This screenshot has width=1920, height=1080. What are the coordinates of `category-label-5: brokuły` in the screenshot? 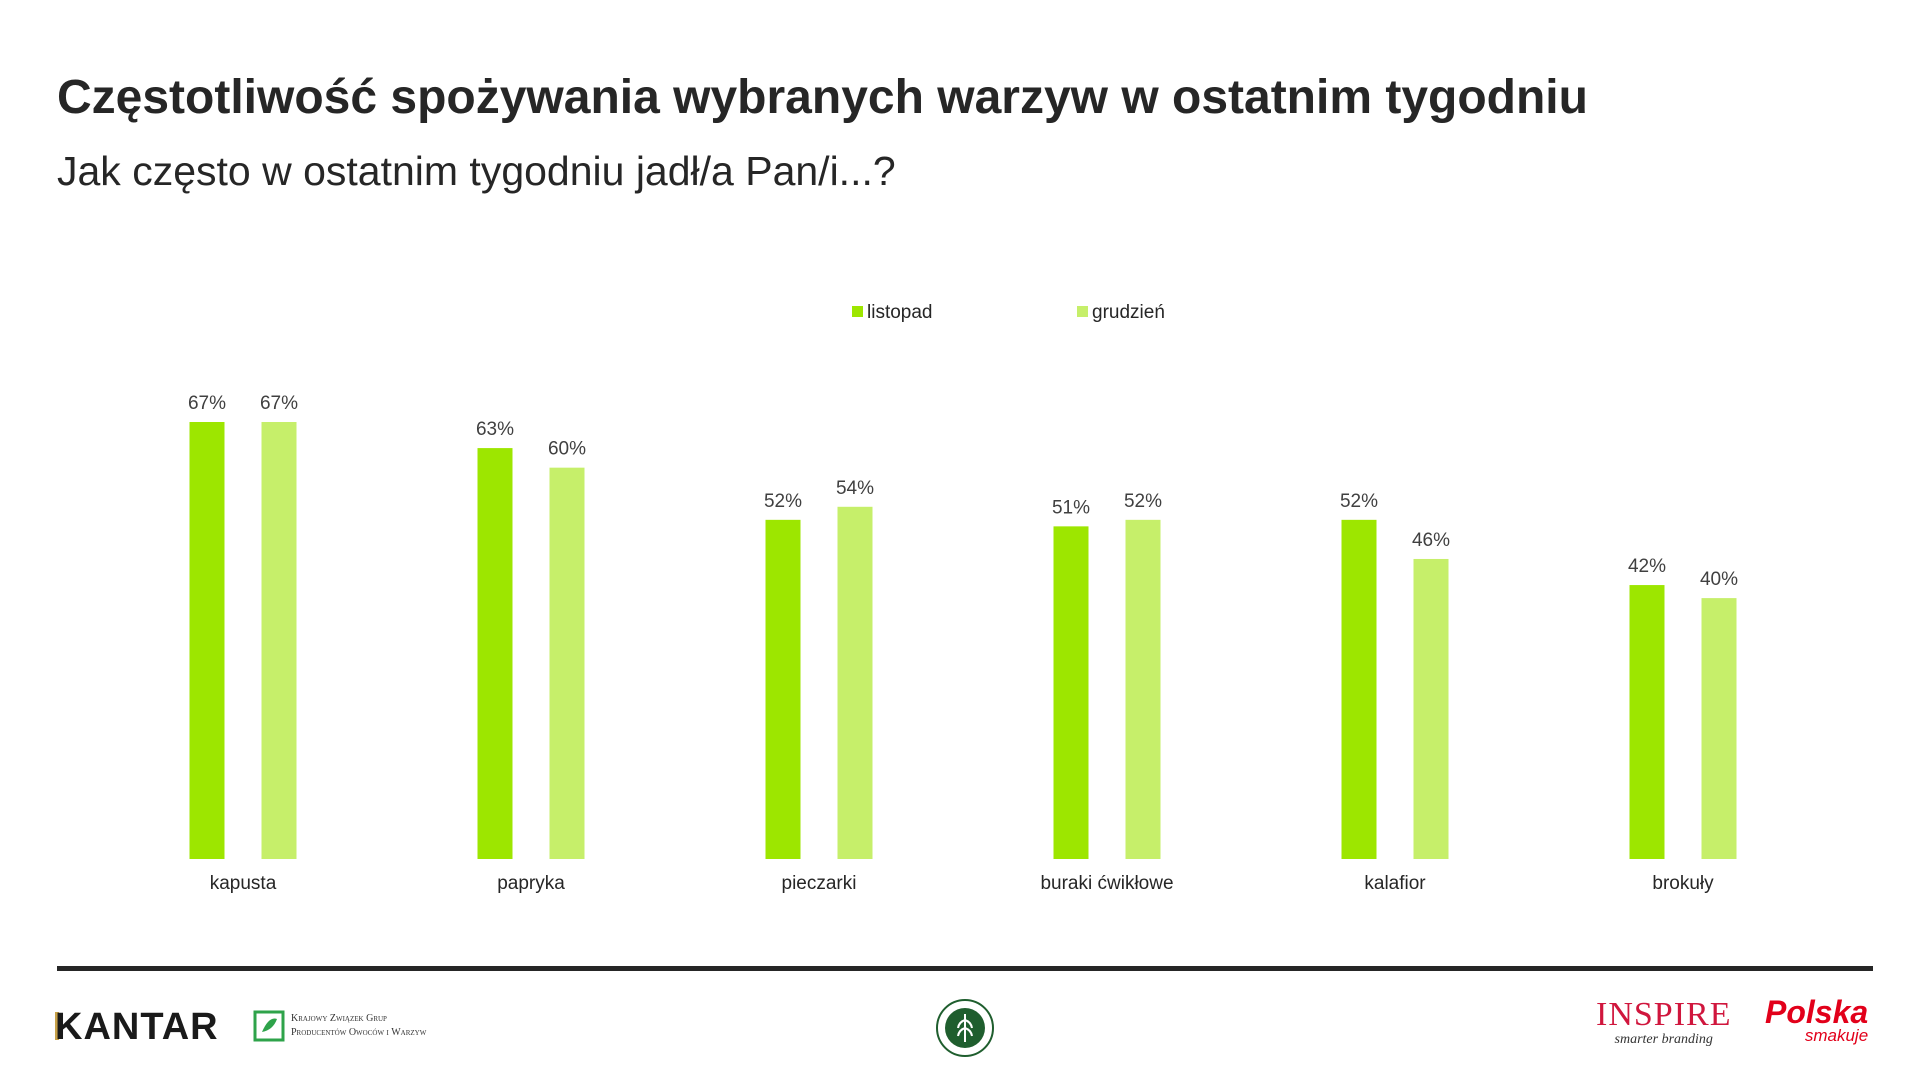 It's located at (1683, 883).